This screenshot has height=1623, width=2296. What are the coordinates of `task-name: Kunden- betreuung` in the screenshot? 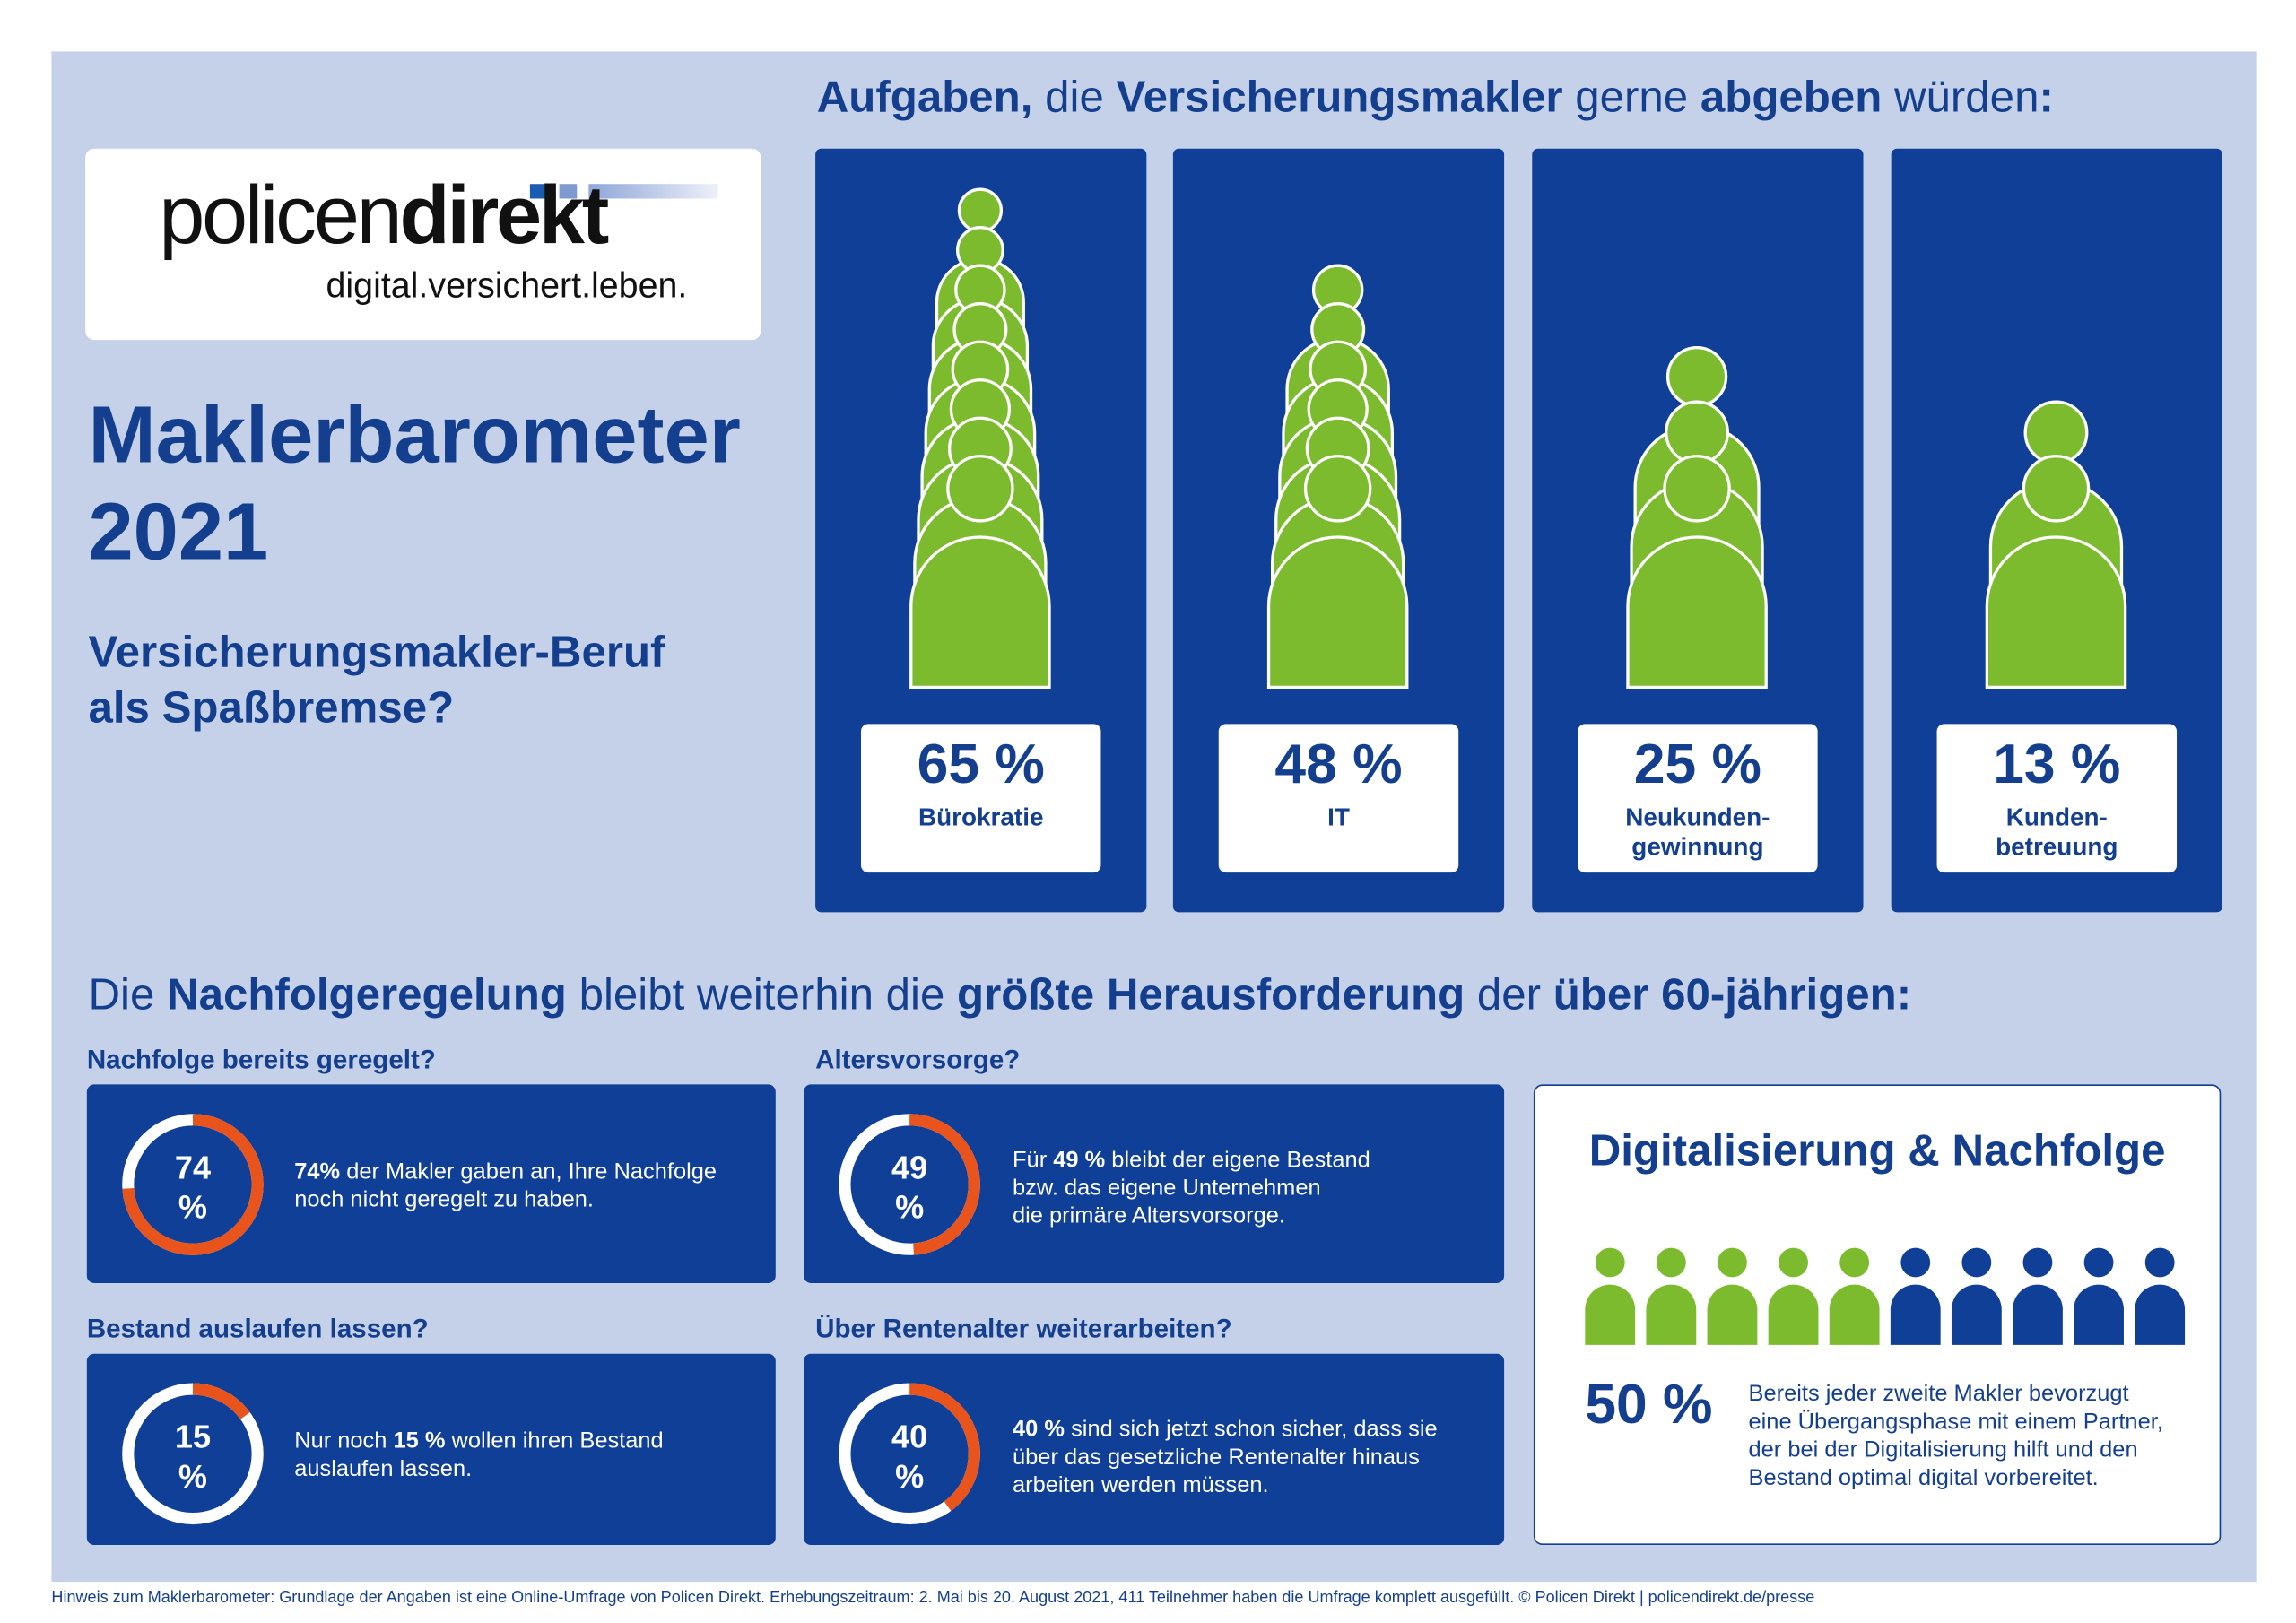 It's located at (2057, 832).